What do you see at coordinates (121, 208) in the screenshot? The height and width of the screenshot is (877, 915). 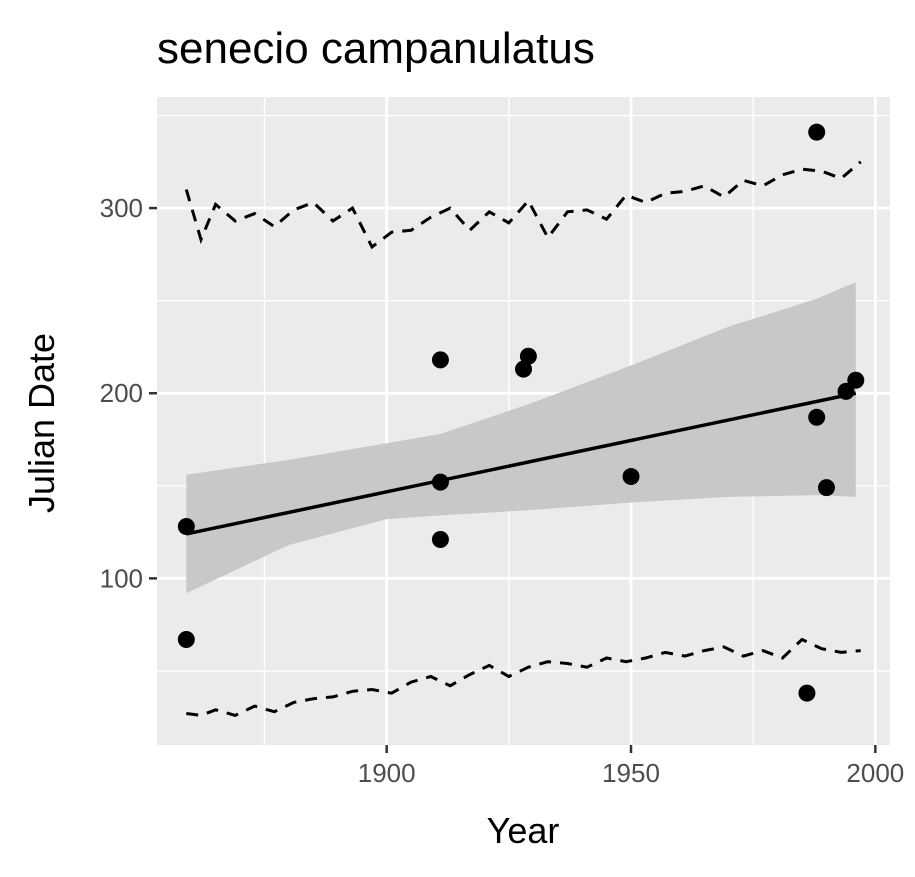 I see `y-tick-label: 300` at bounding box center [121, 208].